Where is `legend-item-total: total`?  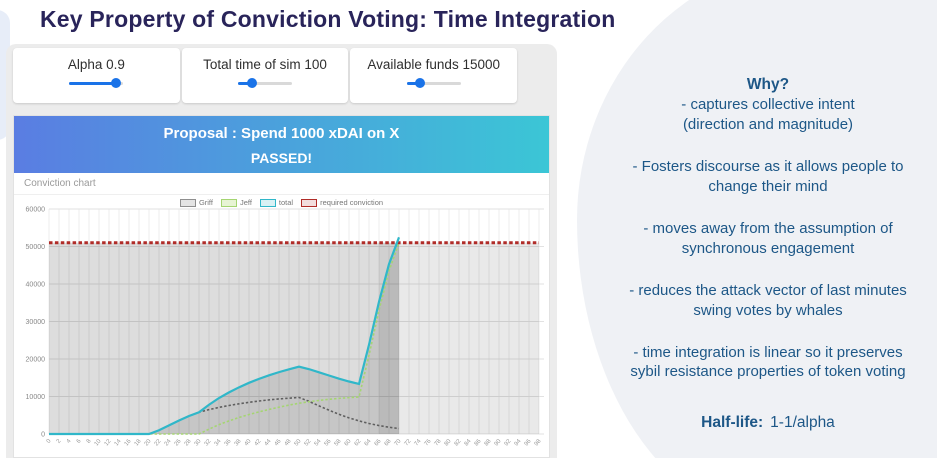 legend-item-total: total is located at coordinates (276, 202).